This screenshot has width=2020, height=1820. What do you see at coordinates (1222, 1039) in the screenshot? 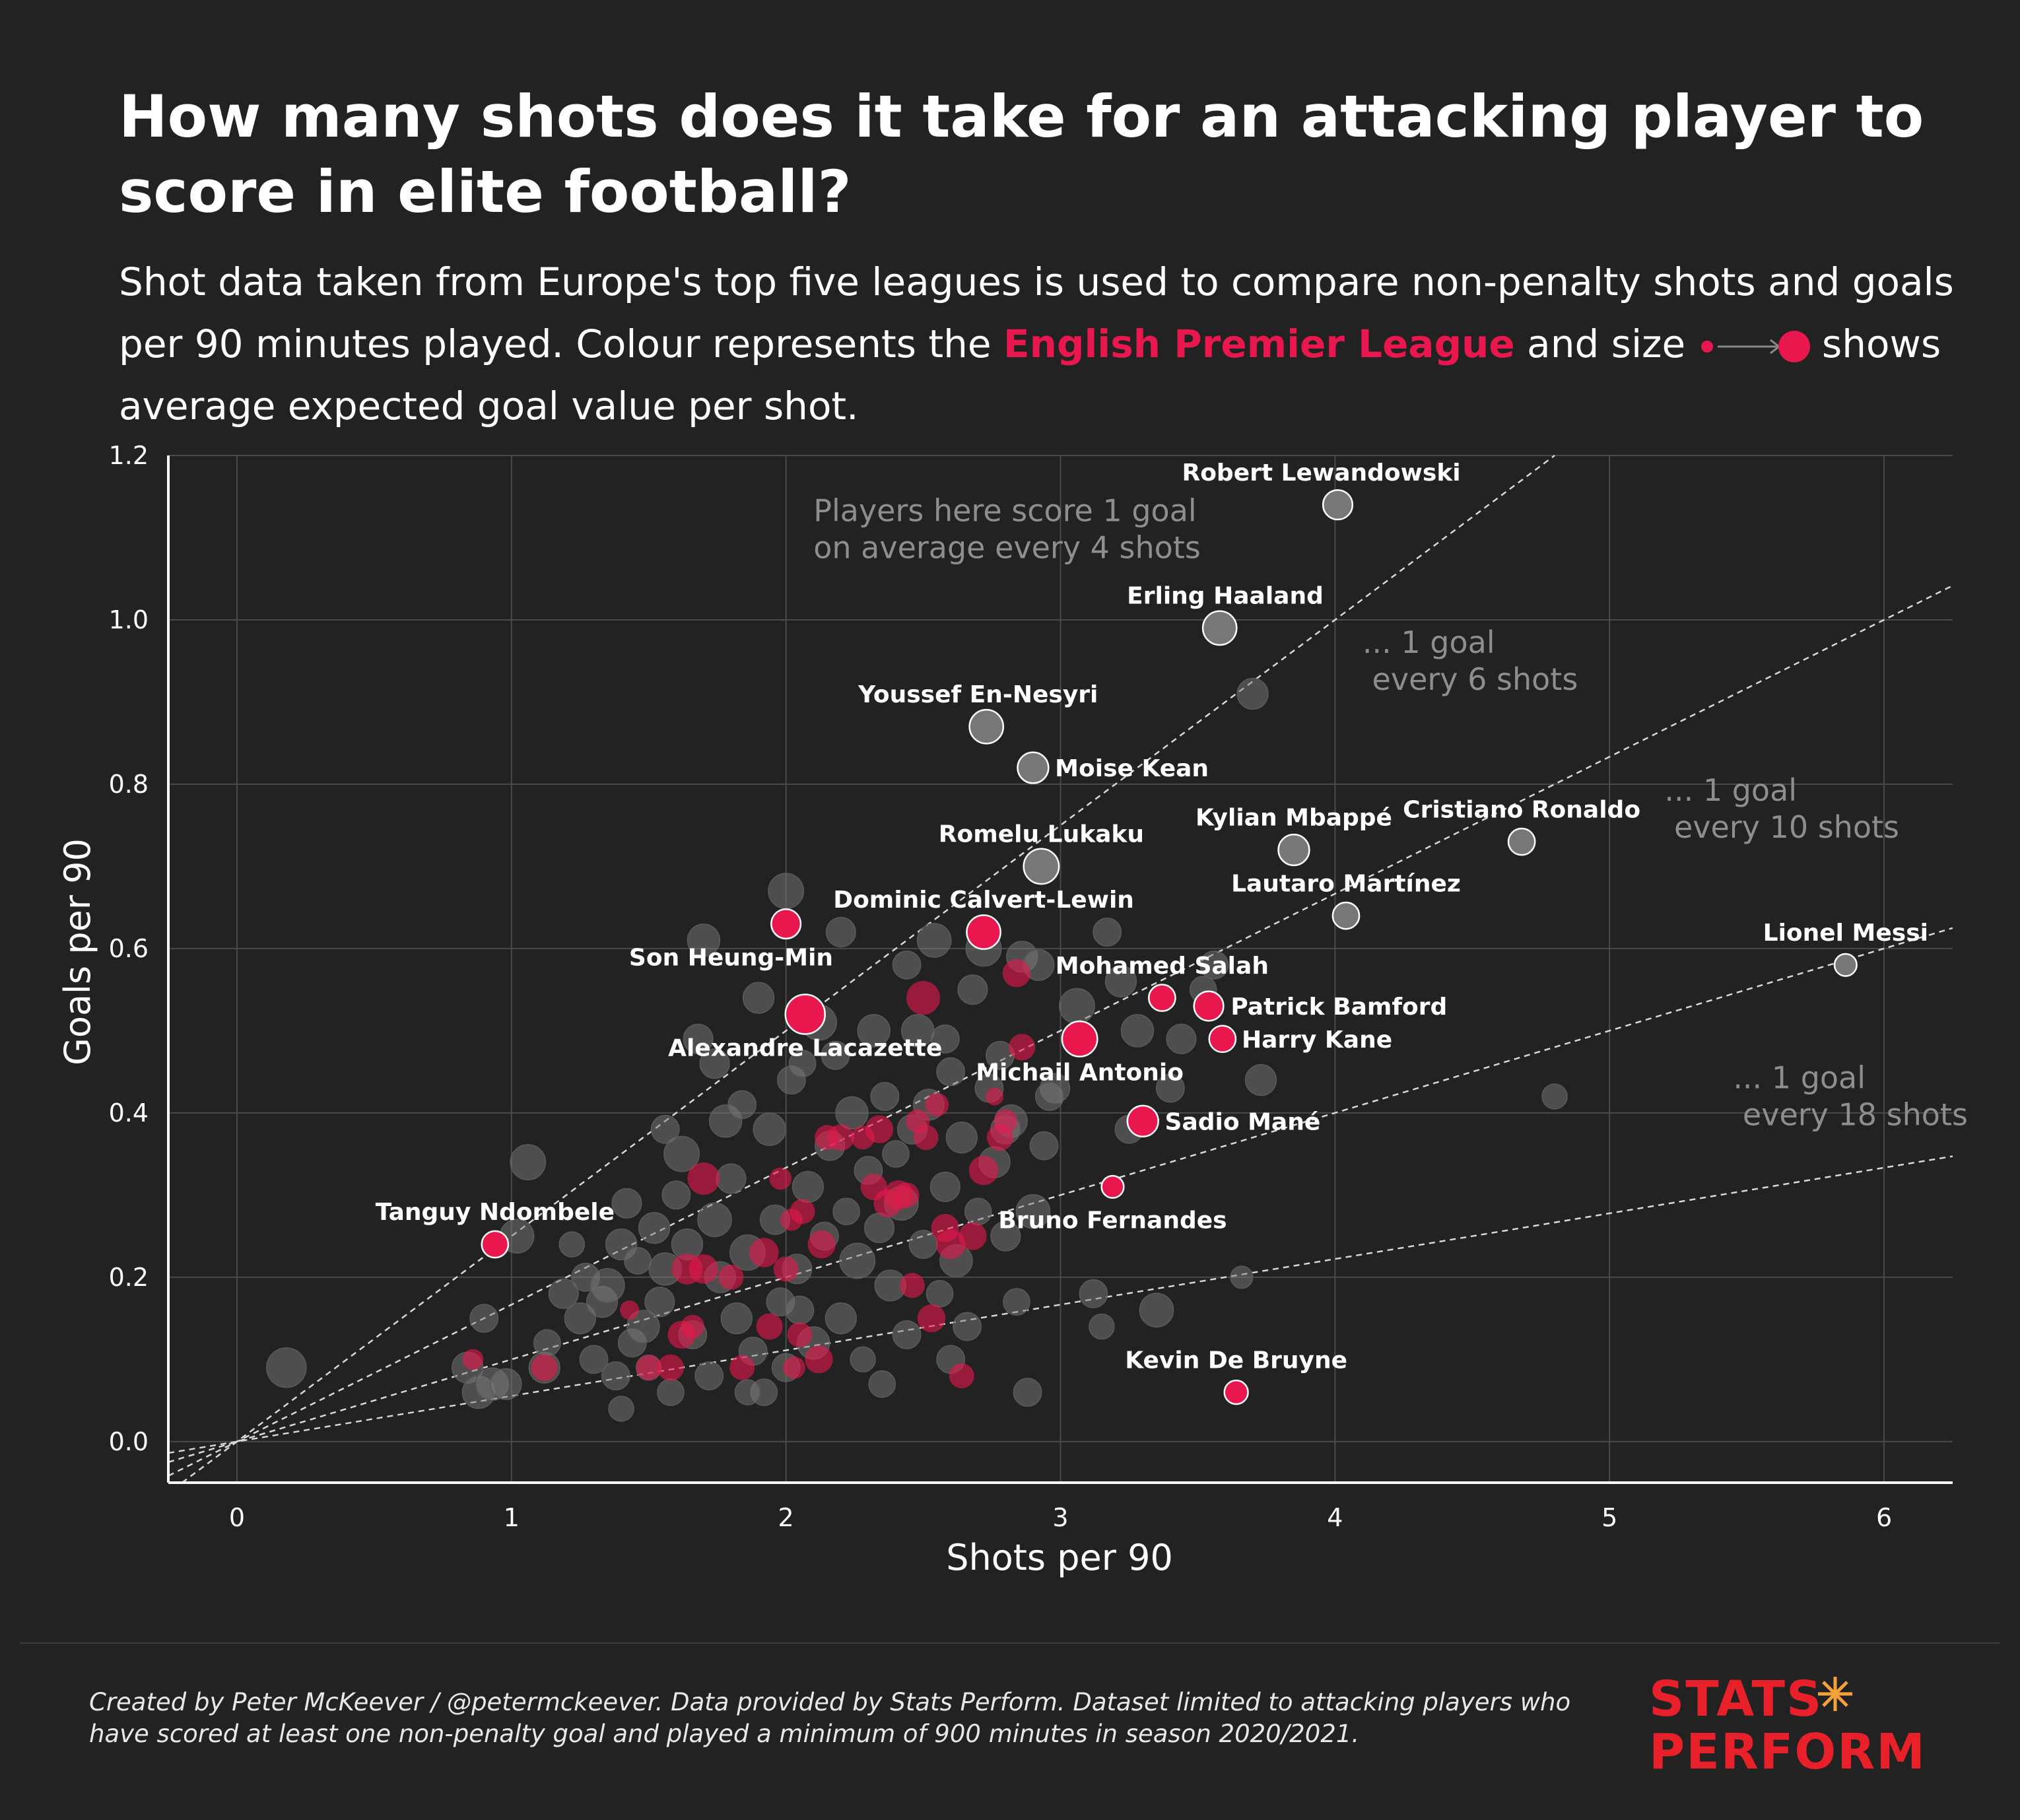
I see `point-harry-kane` at bounding box center [1222, 1039].